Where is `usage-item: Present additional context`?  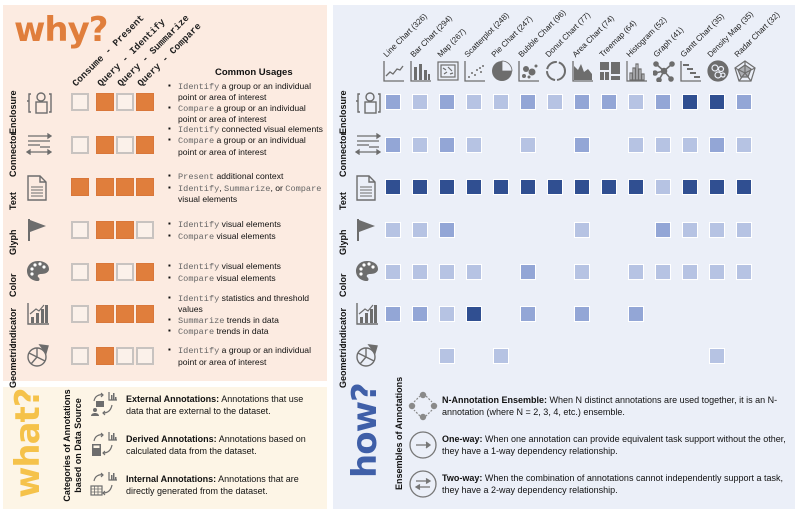 usage-item: Present additional context is located at coordinates (247, 177).